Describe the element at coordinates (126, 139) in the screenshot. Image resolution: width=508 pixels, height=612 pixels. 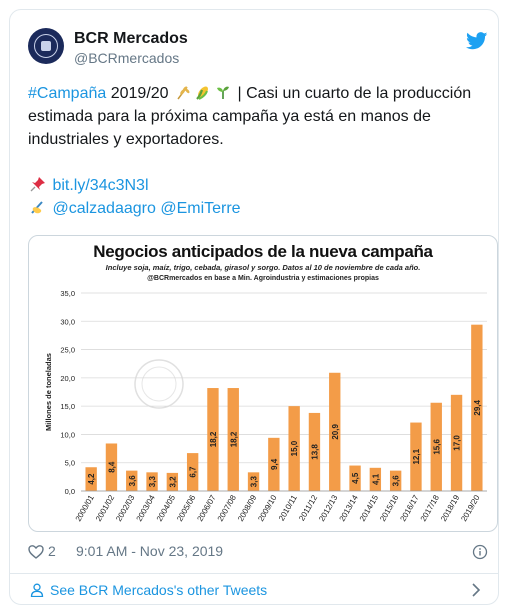
I see `tweet-line-3: industriales y exportadores.` at that location.